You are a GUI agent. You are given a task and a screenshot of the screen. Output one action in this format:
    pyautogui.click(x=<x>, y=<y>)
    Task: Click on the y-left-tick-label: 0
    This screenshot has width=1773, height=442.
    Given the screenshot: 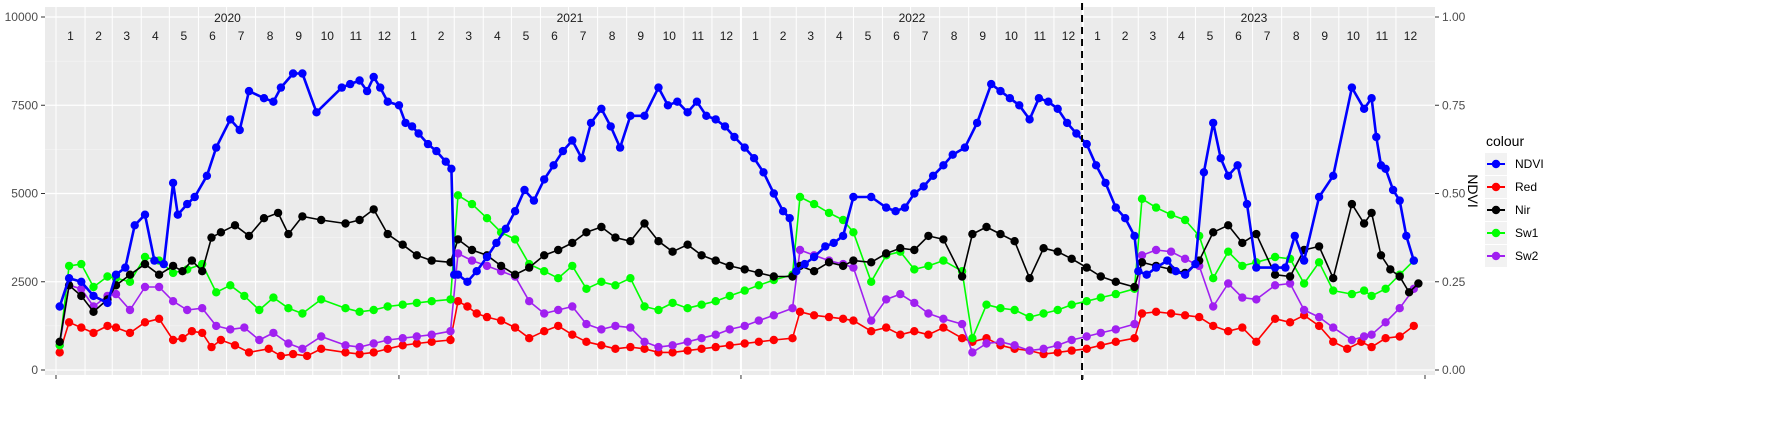 What is the action you would take?
    pyautogui.click(x=34, y=370)
    